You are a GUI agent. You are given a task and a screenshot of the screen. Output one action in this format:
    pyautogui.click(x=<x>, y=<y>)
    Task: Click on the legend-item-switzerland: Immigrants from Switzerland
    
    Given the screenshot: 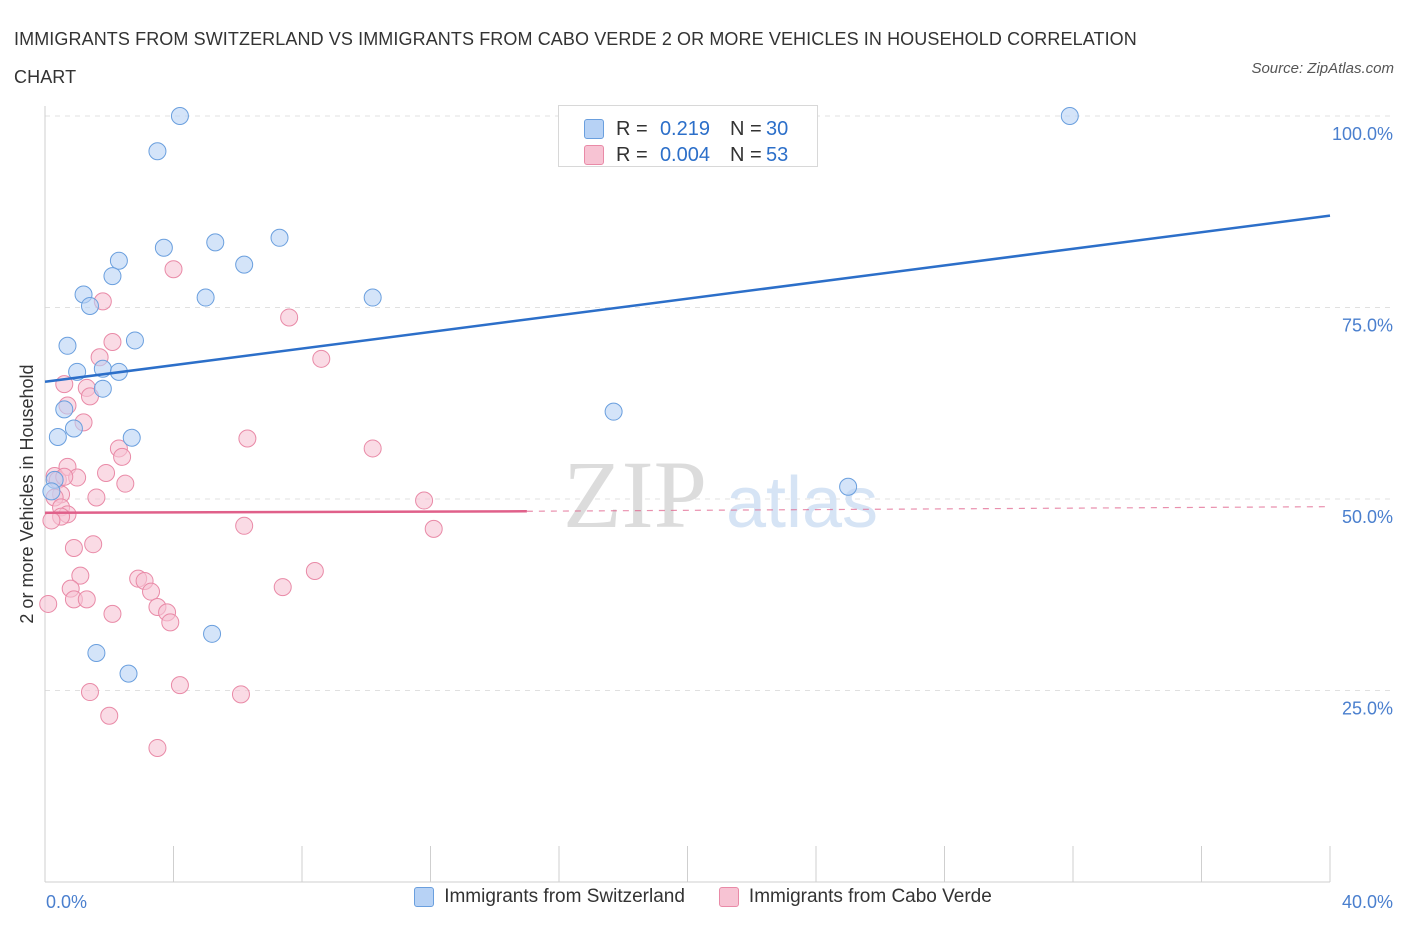 What is the action you would take?
    pyautogui.click(x=549, y=897)
    